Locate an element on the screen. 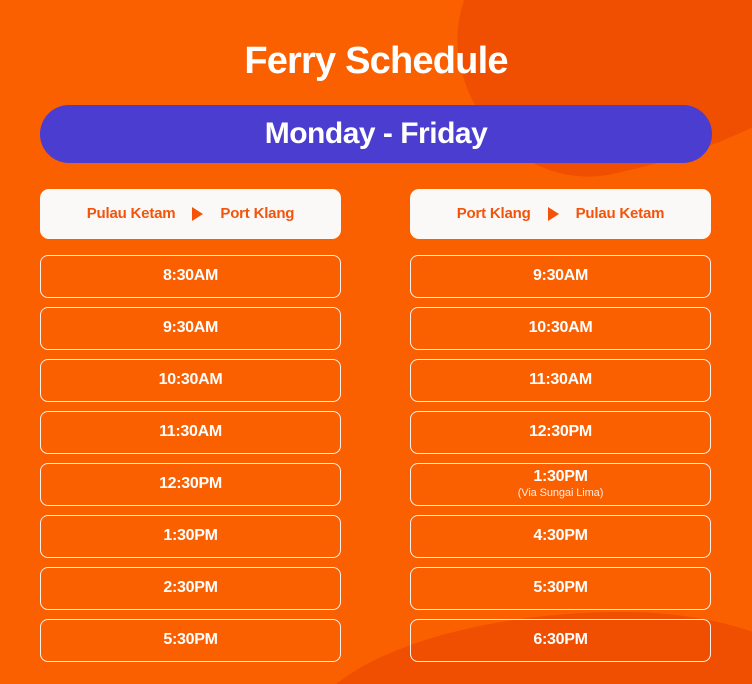 The image size is (752, 684). route-origin: Pulau Ketam is located at coordinates (131, 214).